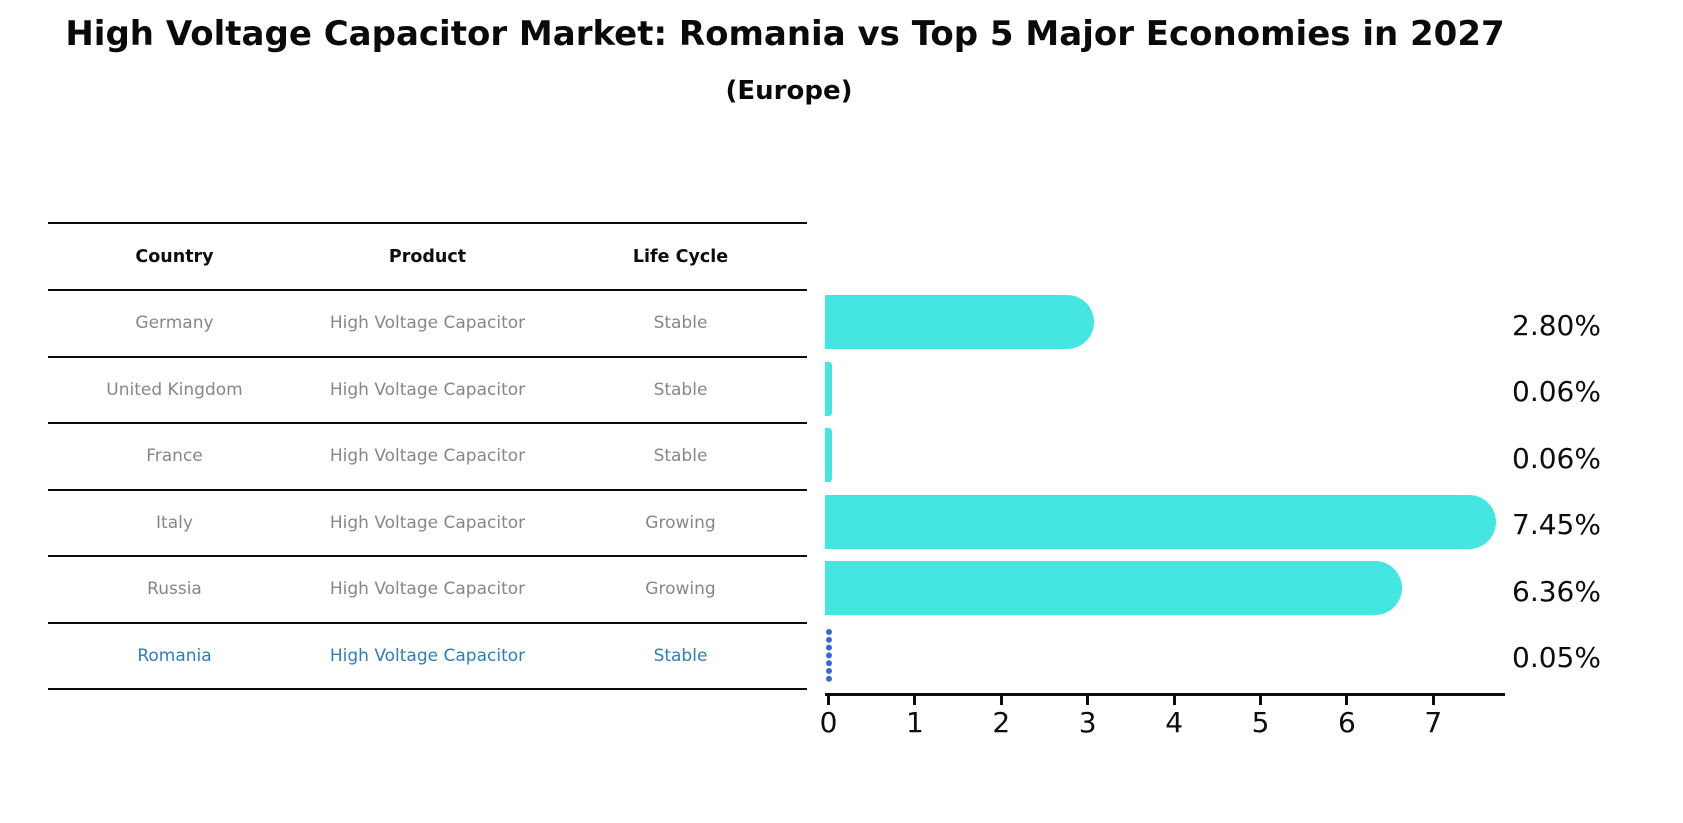  Describe the element at coordinates (1556, 392) in the screenshot. I see `value-label-united-kingdom: 0.06%` at that location.